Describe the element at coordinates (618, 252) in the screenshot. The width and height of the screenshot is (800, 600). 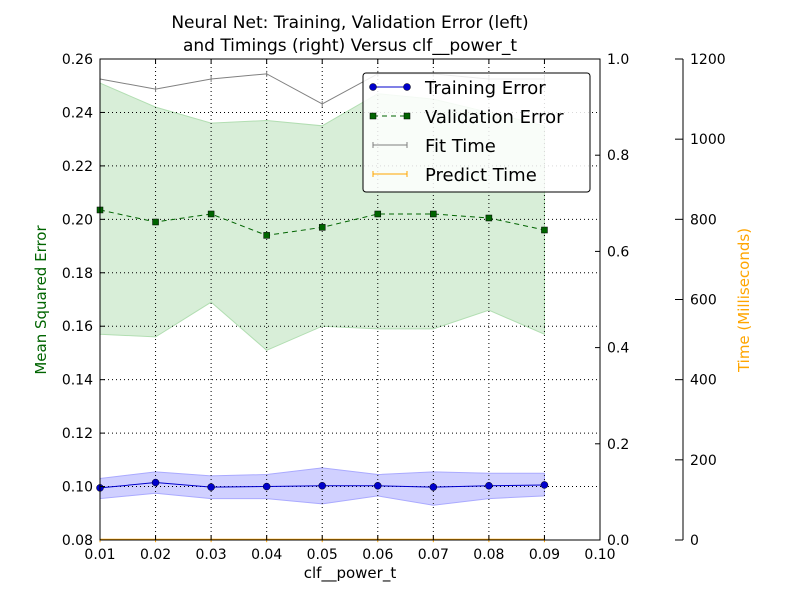
I see `y-right-inner-tick-label: 0.6` at that location.